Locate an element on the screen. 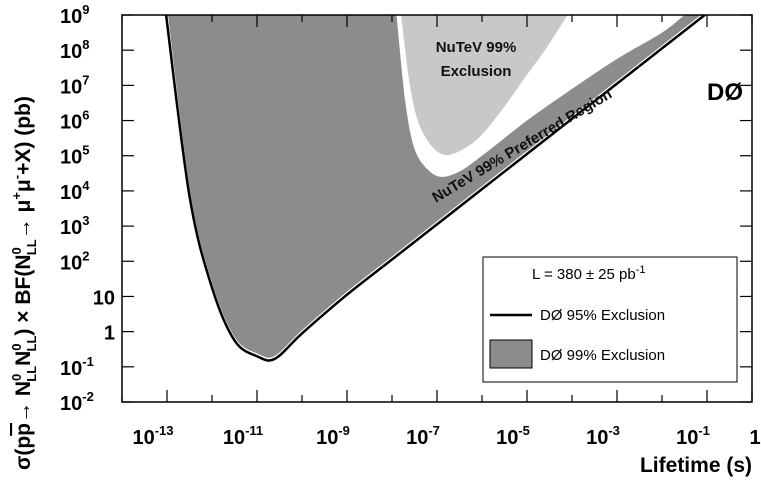 The image size is (761, 480). y-tick-label: 10⁵ is located at coordinates (74, 156).